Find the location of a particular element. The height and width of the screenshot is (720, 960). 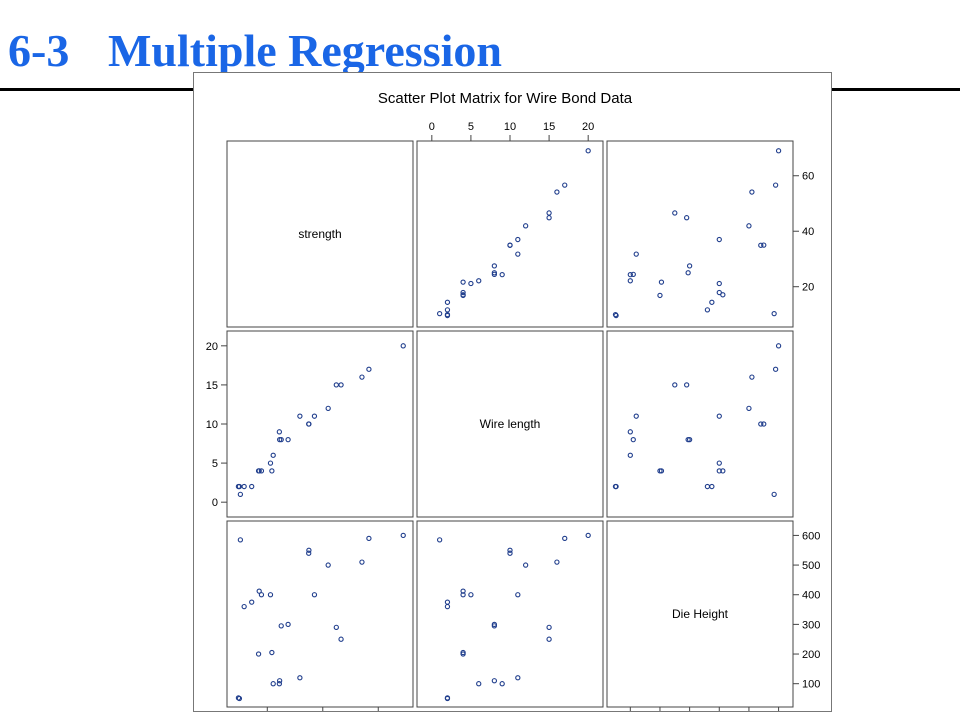

panel-strength-vs-strength: strength is located at coordinates (320, 234).